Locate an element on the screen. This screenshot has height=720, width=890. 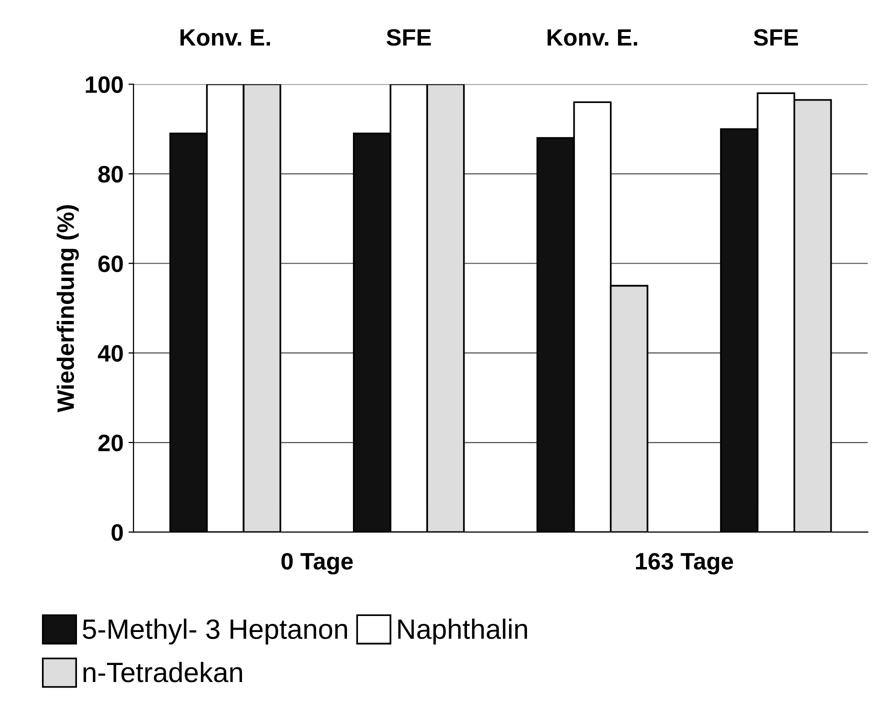
y-tick-label: 0 is located at coordinates (117, 532).